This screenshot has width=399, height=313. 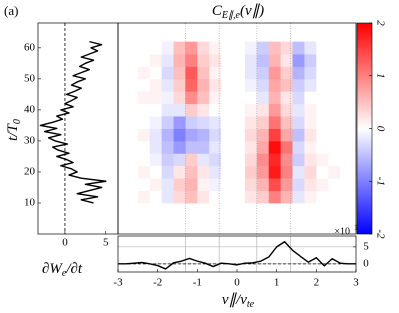 I want to click on x-tick-label: -1, so click(x=197, y=283).